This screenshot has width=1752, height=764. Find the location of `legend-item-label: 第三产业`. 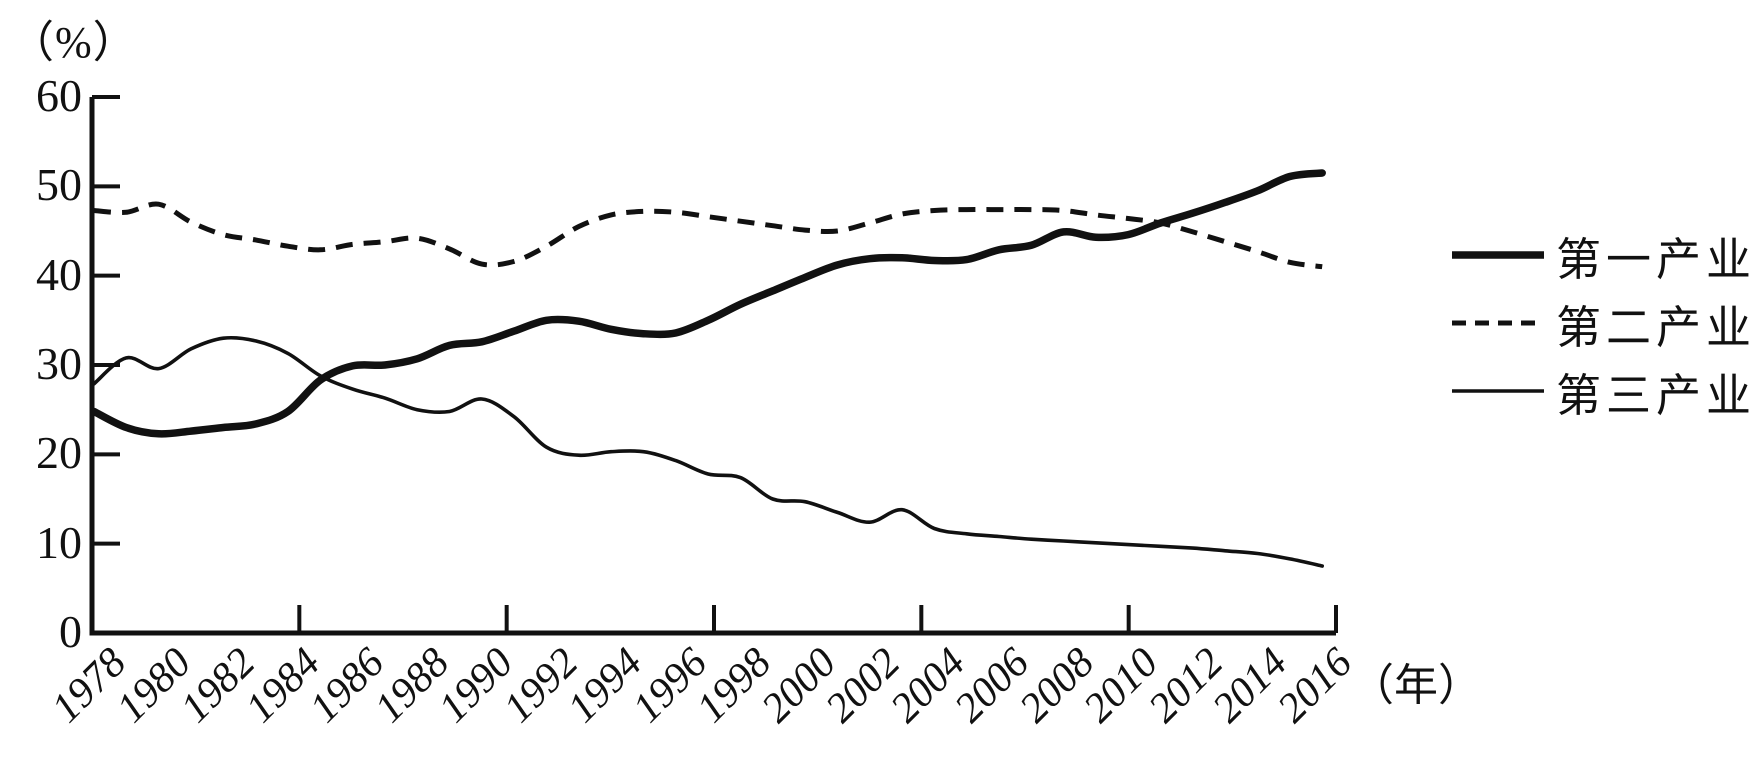

legend-item-label: 第三产业 is located at coordinates (1654, 395).